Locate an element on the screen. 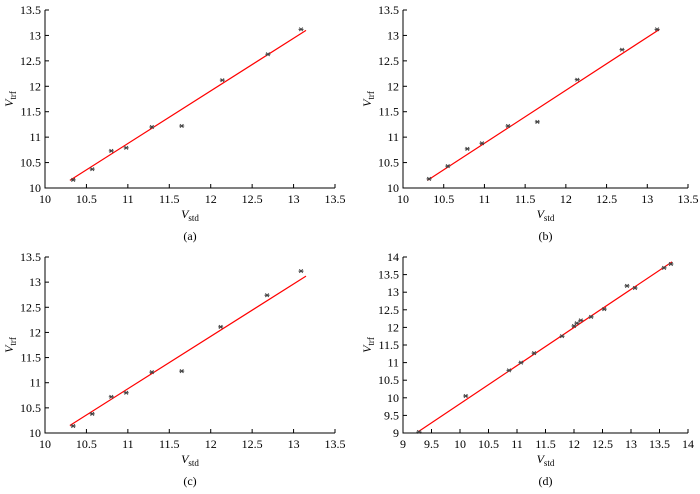 This screenshot has height=494, width=700. caption: (b) is located at coordinates (546, 236).